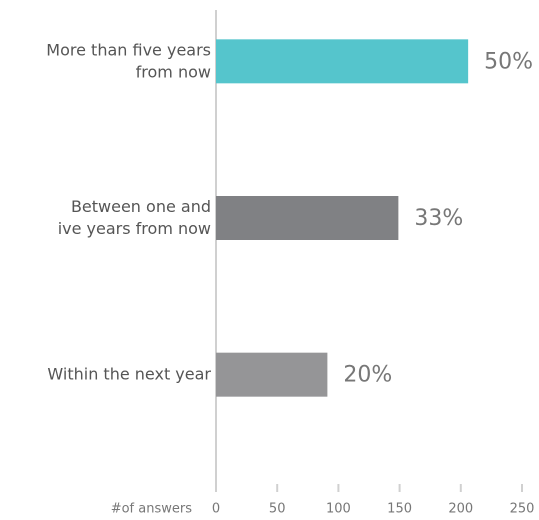 The image size is (539, 520). Describe the element at coordinates (141, 206) in the screenshot. I see `y-tick-label-line: Between one and` at that location.